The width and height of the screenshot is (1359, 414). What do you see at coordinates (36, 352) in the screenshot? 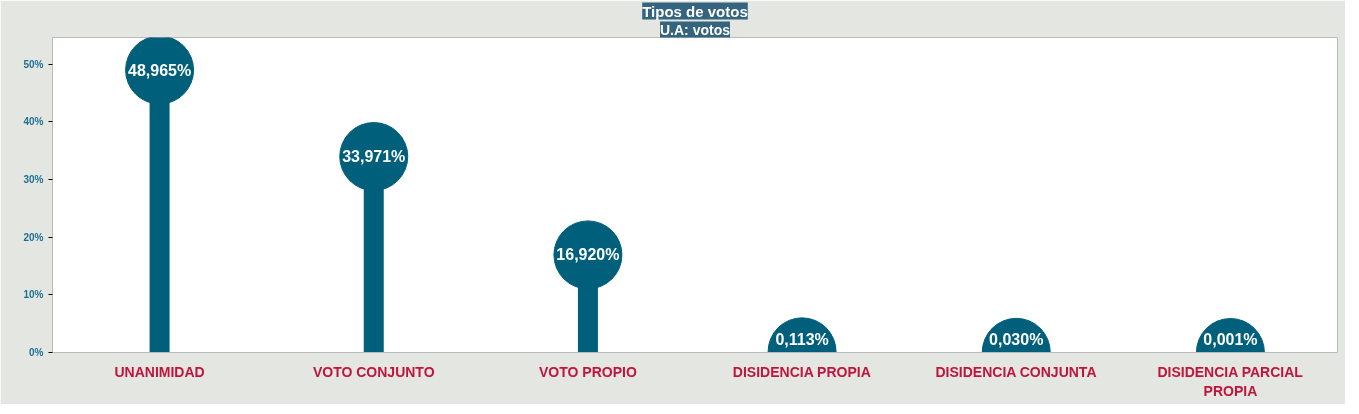
I see `y-tick-label: 0%` at bounding box center [36, 352].